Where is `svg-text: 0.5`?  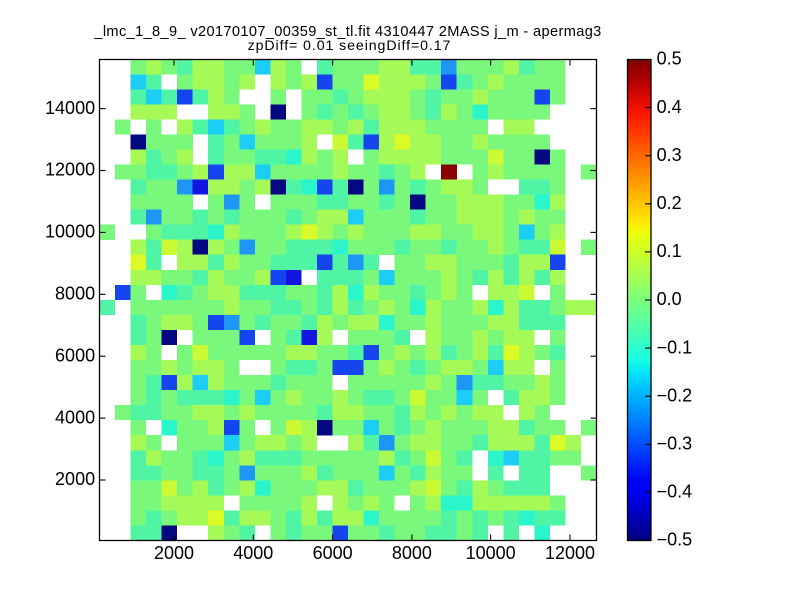 svg-text: 0.5 is located at coordinates (669, 59).